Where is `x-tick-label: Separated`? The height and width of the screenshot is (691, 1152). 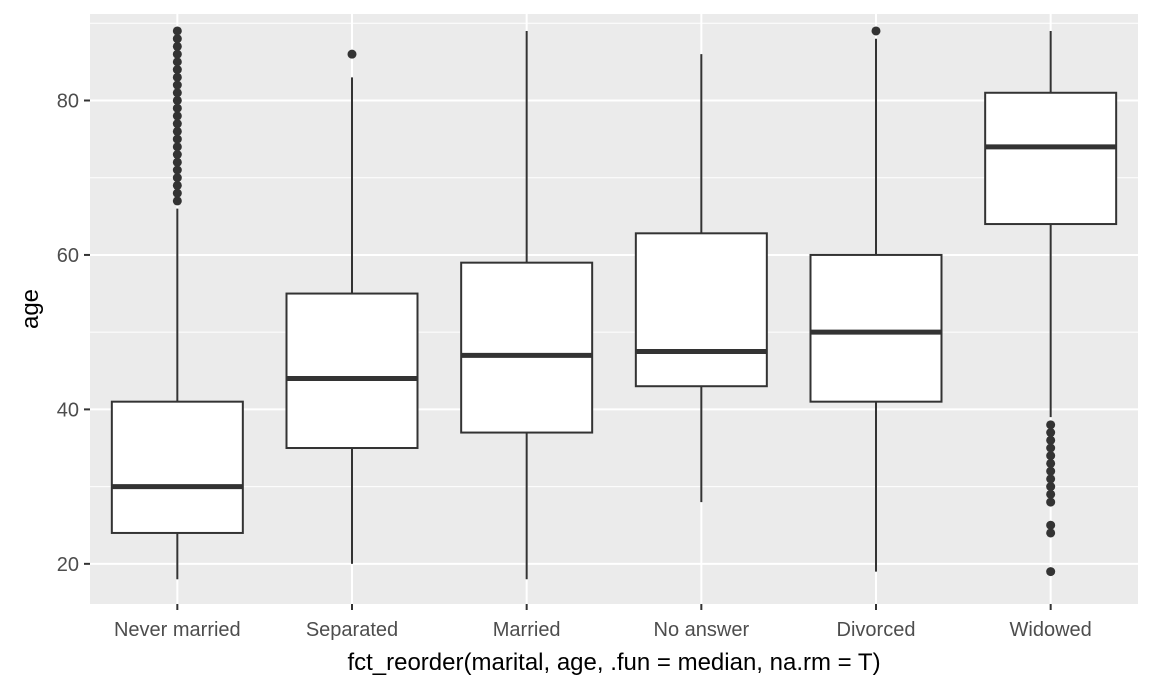 x-tick-label: Separated is located at coordinates (352, 630).